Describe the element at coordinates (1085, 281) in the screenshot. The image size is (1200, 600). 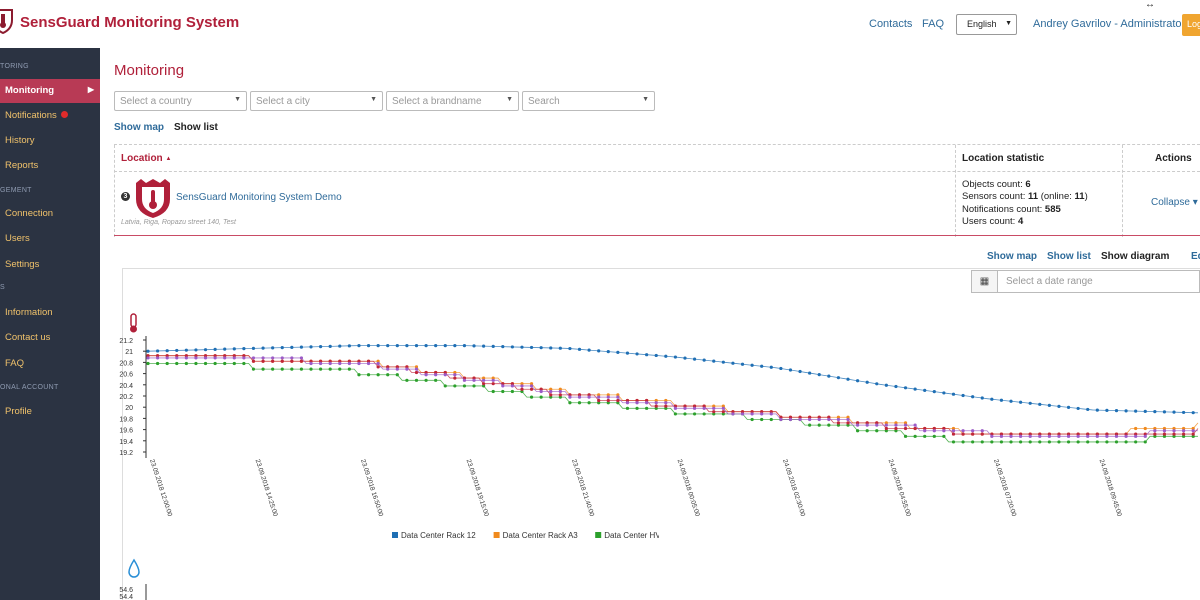
I see `date-range-input: ▦ Select a date range` at that location.